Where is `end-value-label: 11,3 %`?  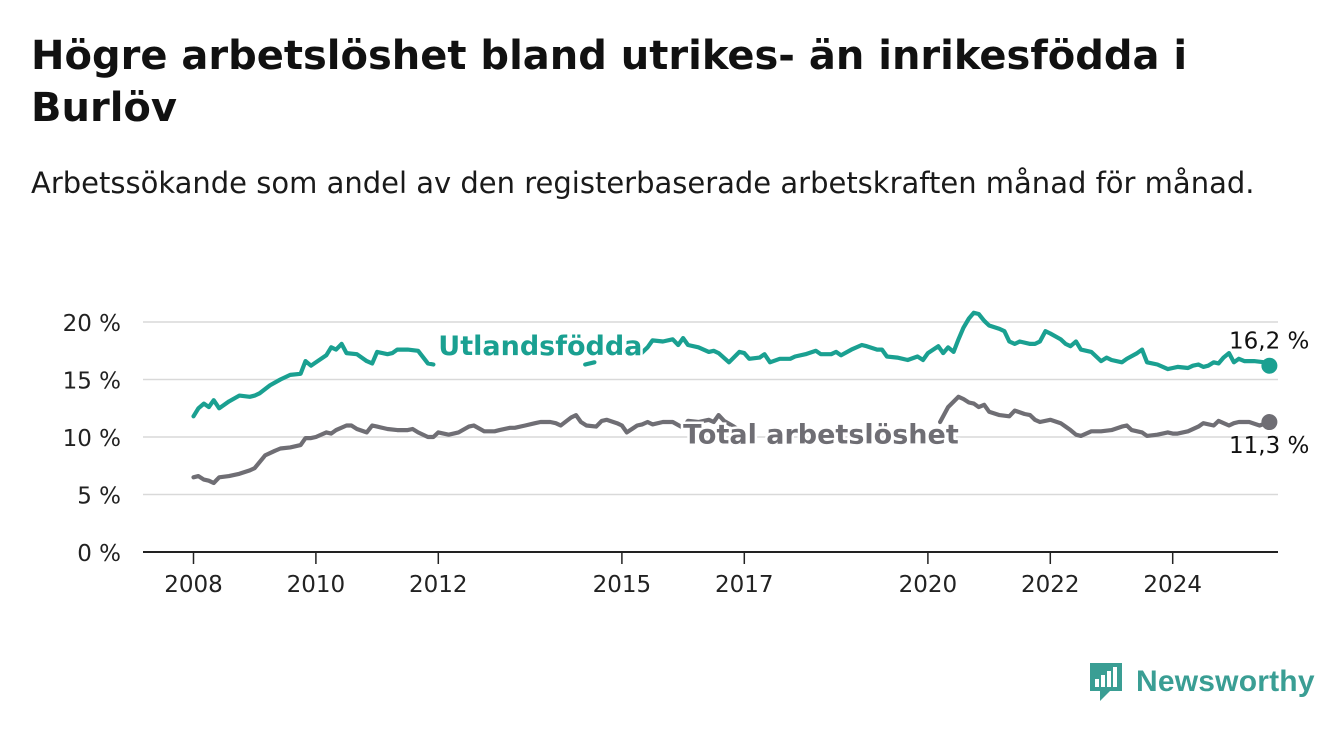 end-value-label: 11,3 % is located at coordinates (1269, 446).